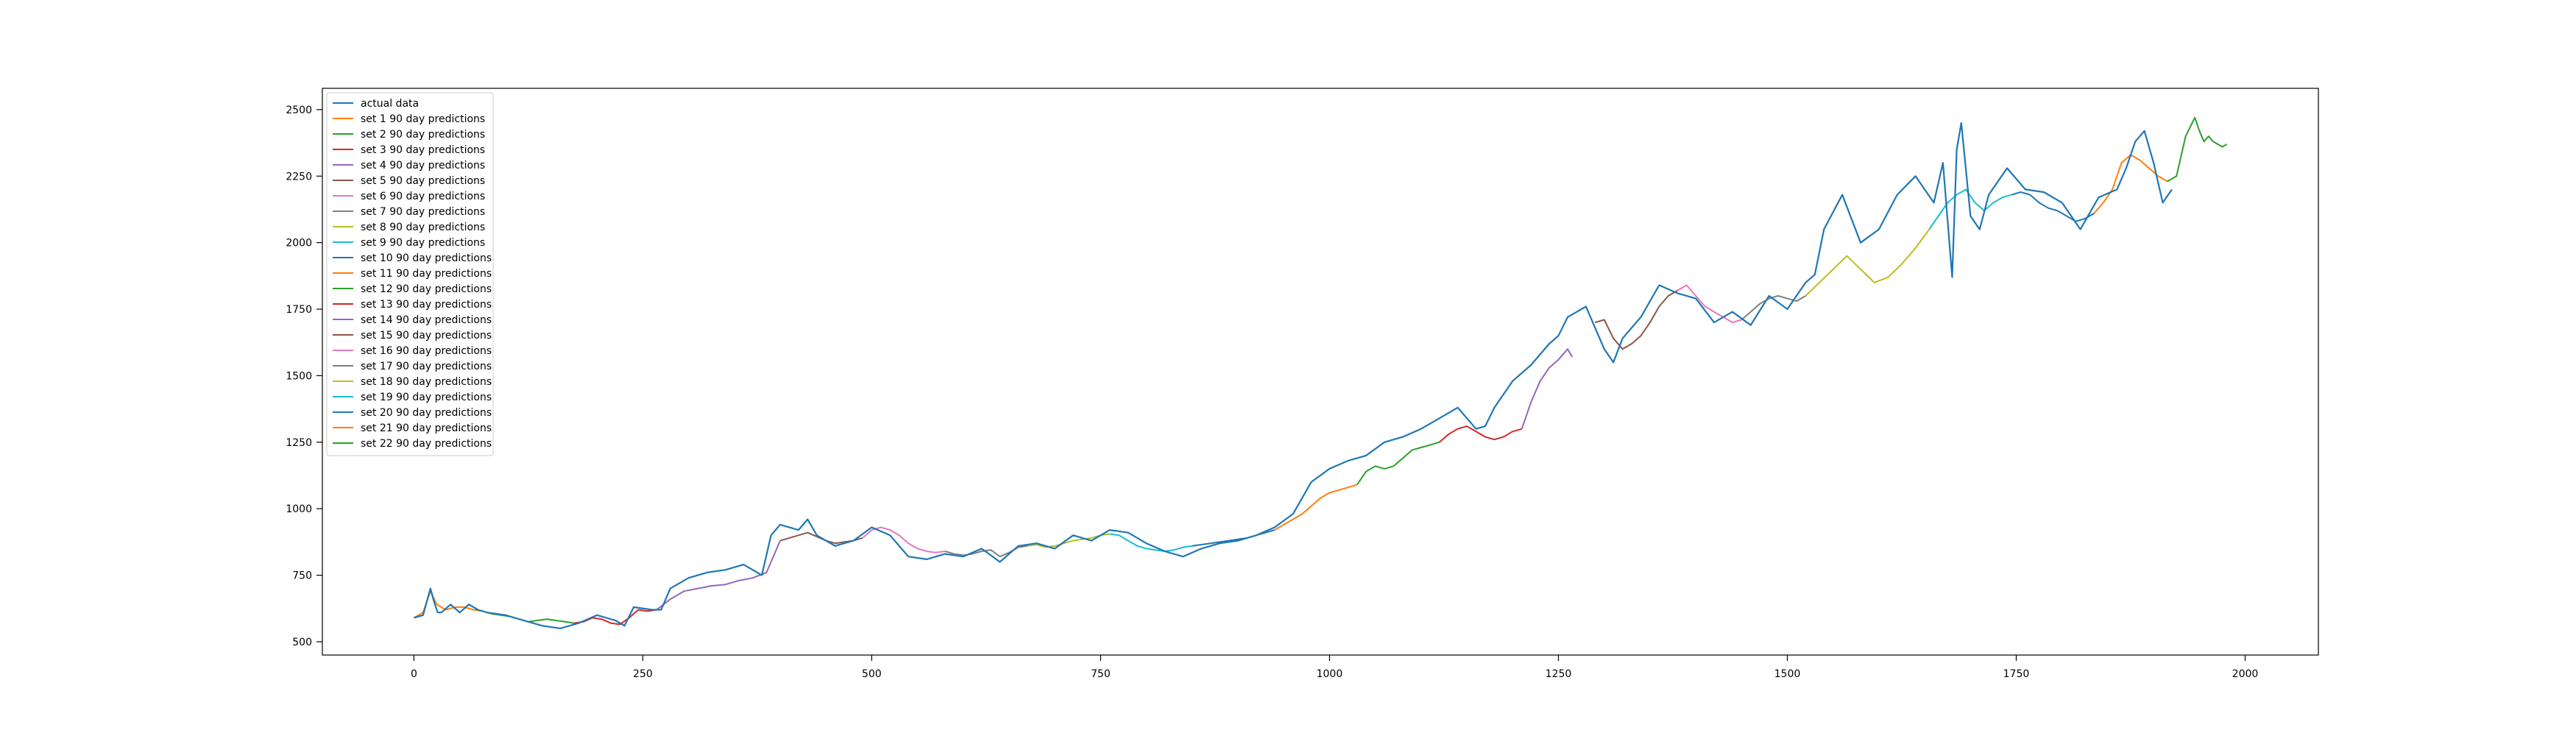 Image resolution: width=2576 pixels, height=736 pixels. Describe the element at coordinates (423, 212) in the screenshot. I see `legend-label: set 7 90 day predictions` at that location.